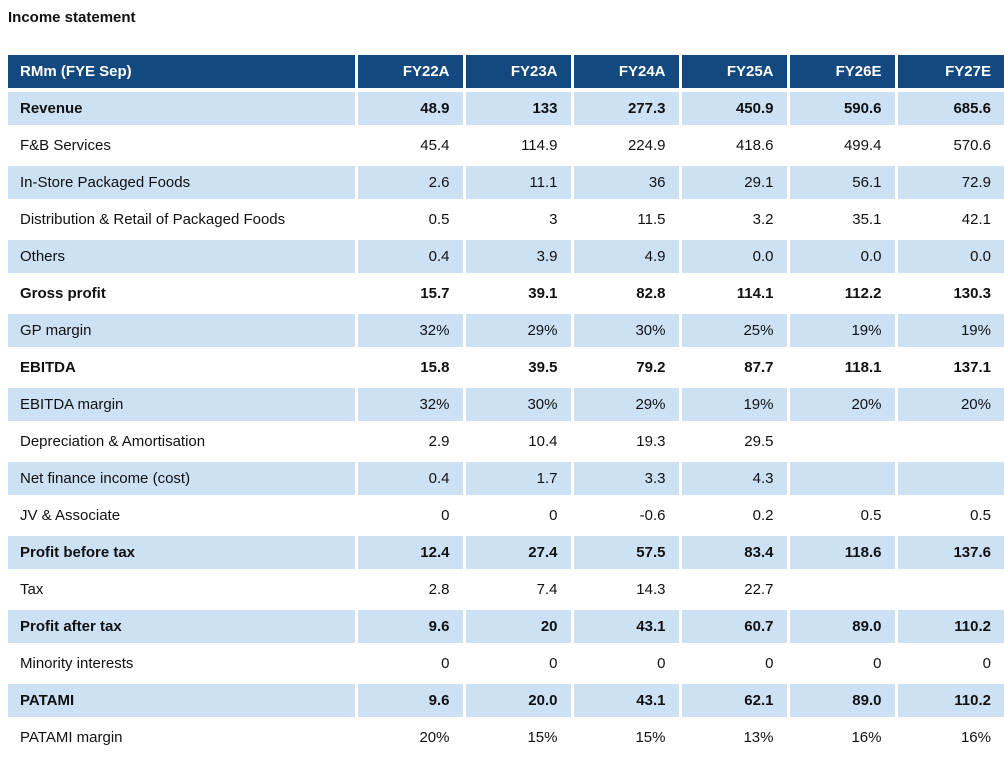  I want to click on cell-value: 450.9, so click(733, 109).